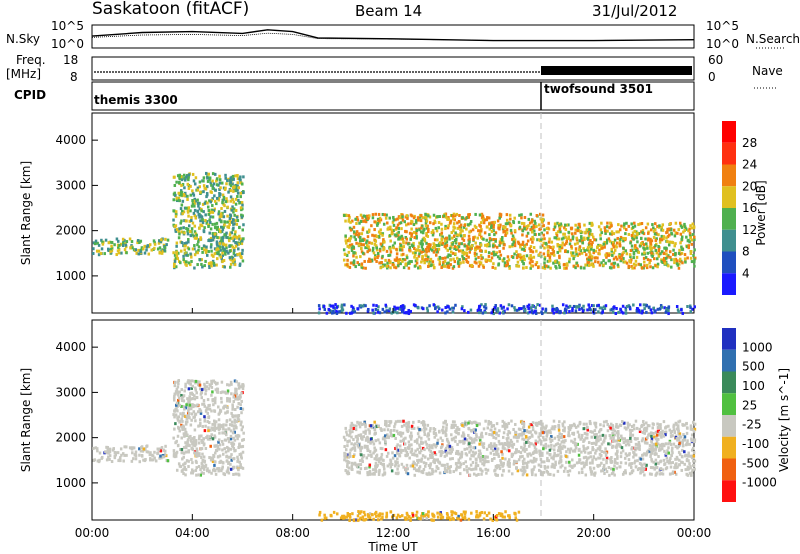 The height and width of the screenshot is (554, 800). I want to click on noise-left-label: N.Sky, so click(23, 39).